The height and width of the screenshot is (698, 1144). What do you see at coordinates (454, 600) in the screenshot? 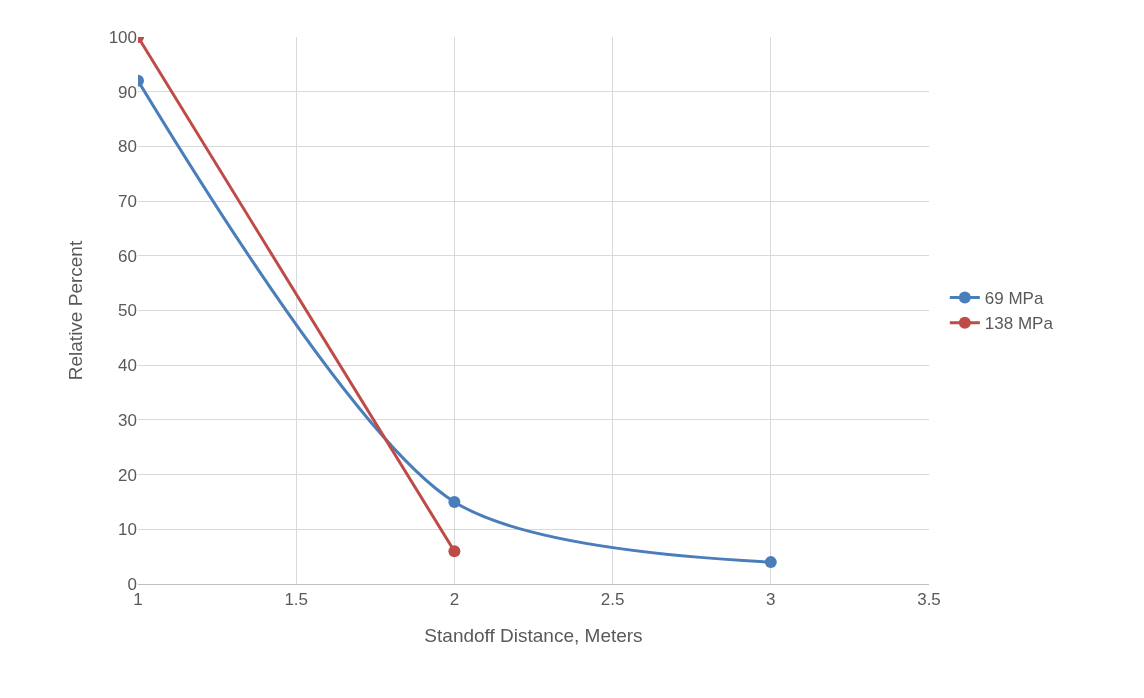
I see `x-tick-label: 2` at bounding box center [454, 600].